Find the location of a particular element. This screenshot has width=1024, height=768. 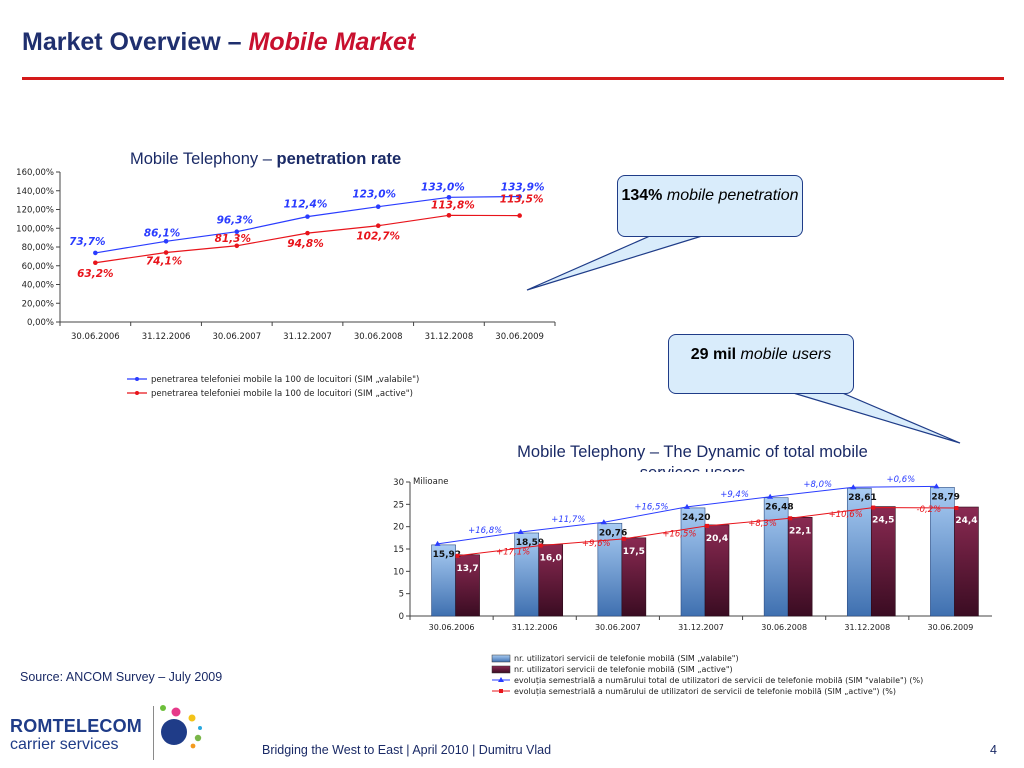

growth-label-active: +9,6% is located at coordinates (596, 544).